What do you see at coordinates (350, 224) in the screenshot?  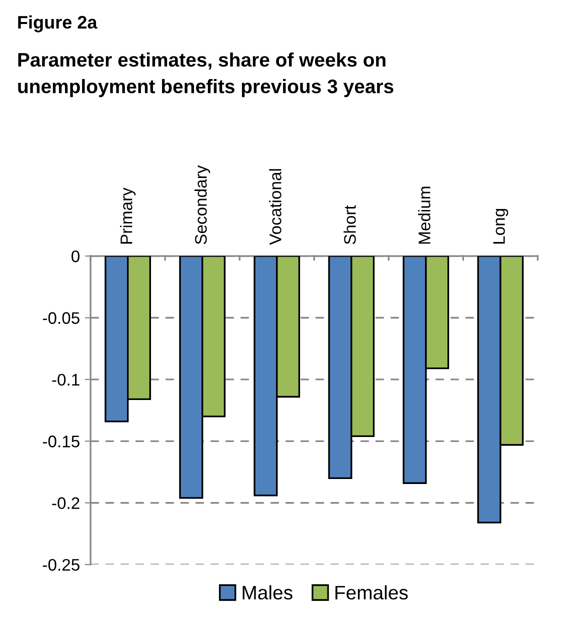 I see `x-tick-label: Short` at bounding box center [350, 224].